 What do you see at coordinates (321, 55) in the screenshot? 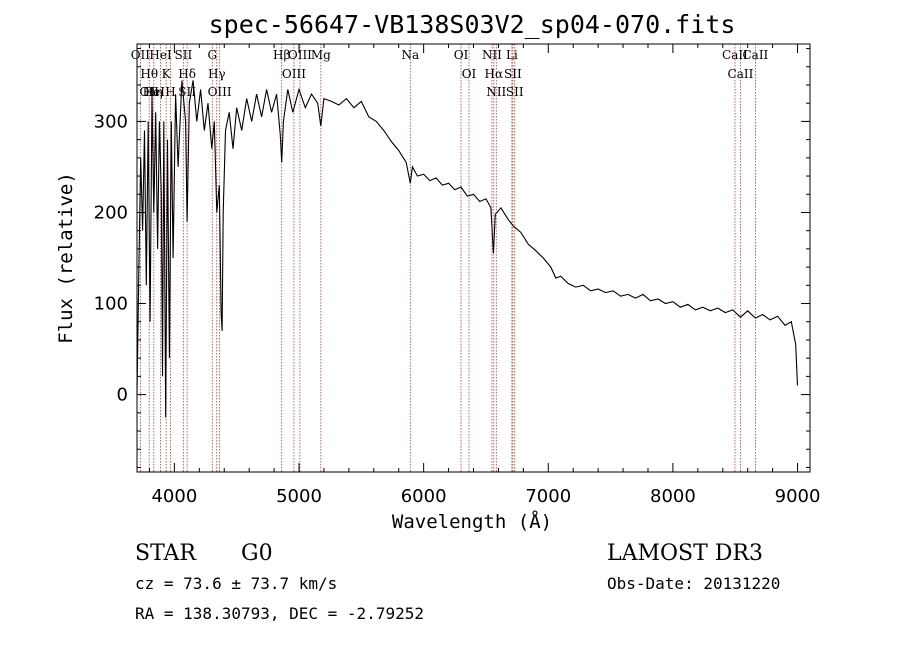
I see `spectral-line-label: Mg` at bounding box center [321, 55].